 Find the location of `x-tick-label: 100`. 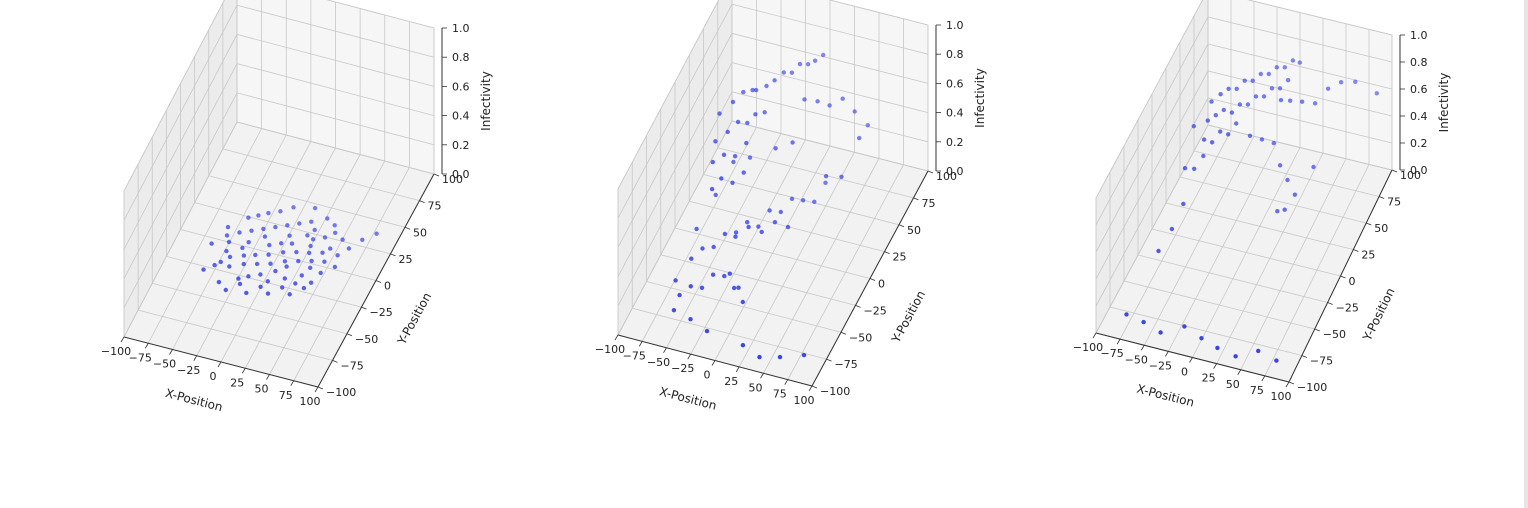

x-tick-label: 100 is located at coordinates (310, 401).